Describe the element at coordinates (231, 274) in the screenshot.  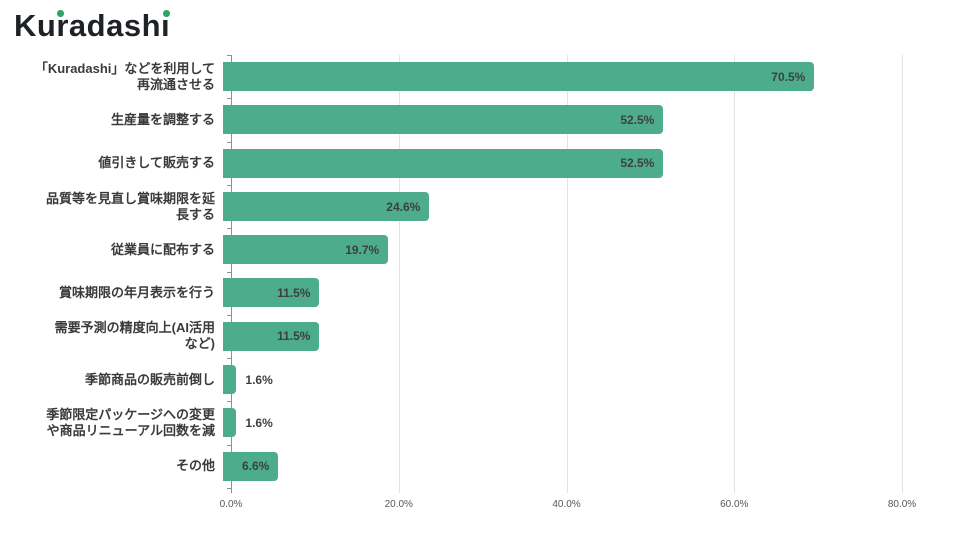
I see `y-axis-line` at that location.